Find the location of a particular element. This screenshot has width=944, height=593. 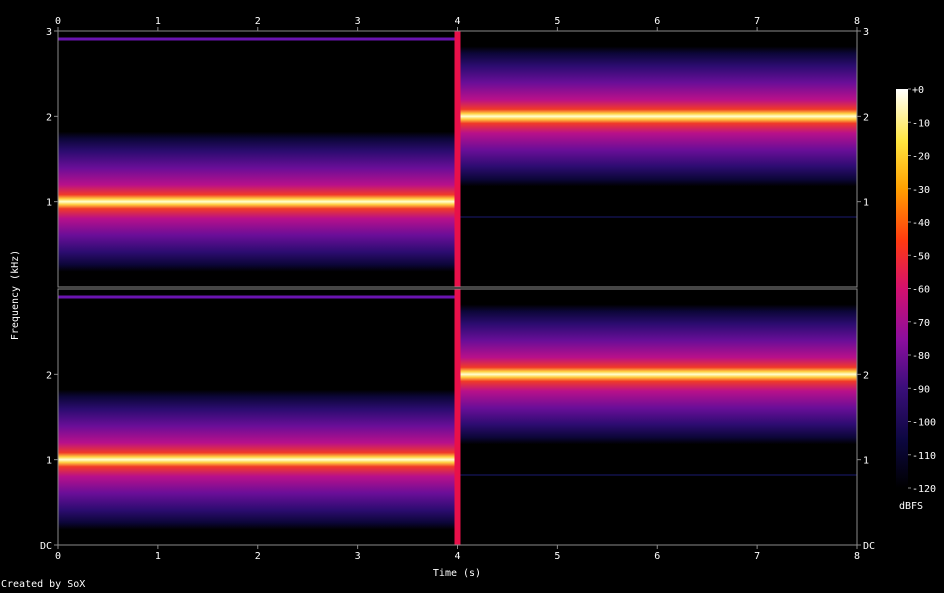

x-tick-label-bottom: 6 is located at coordinates (657, 556).